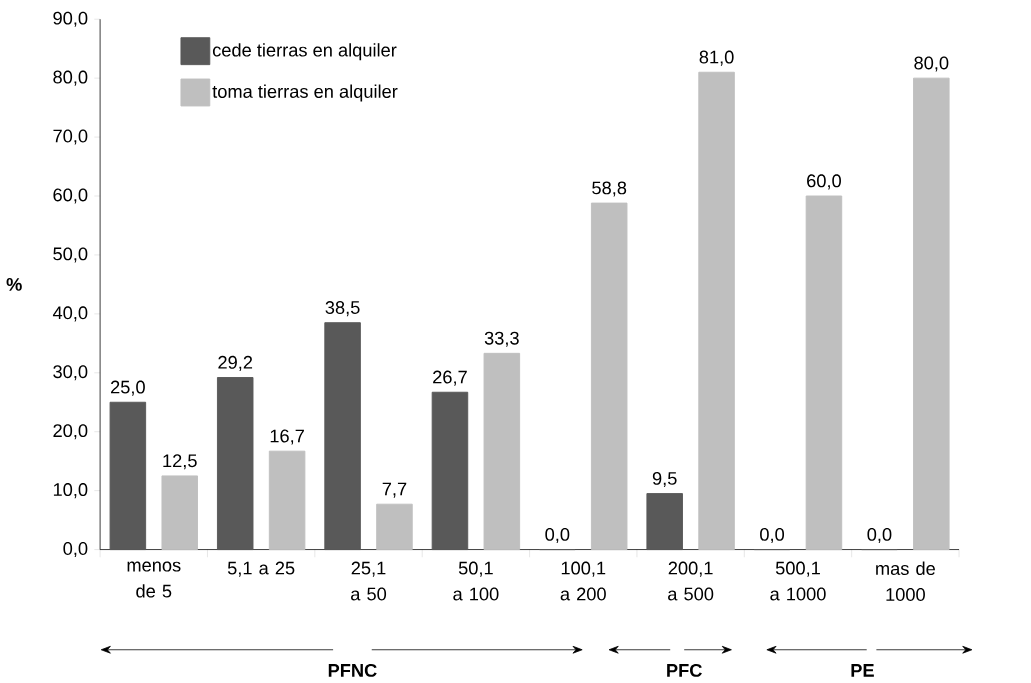  I want to click on x-tick-label: 25,1 a 50, so click(369, 581).